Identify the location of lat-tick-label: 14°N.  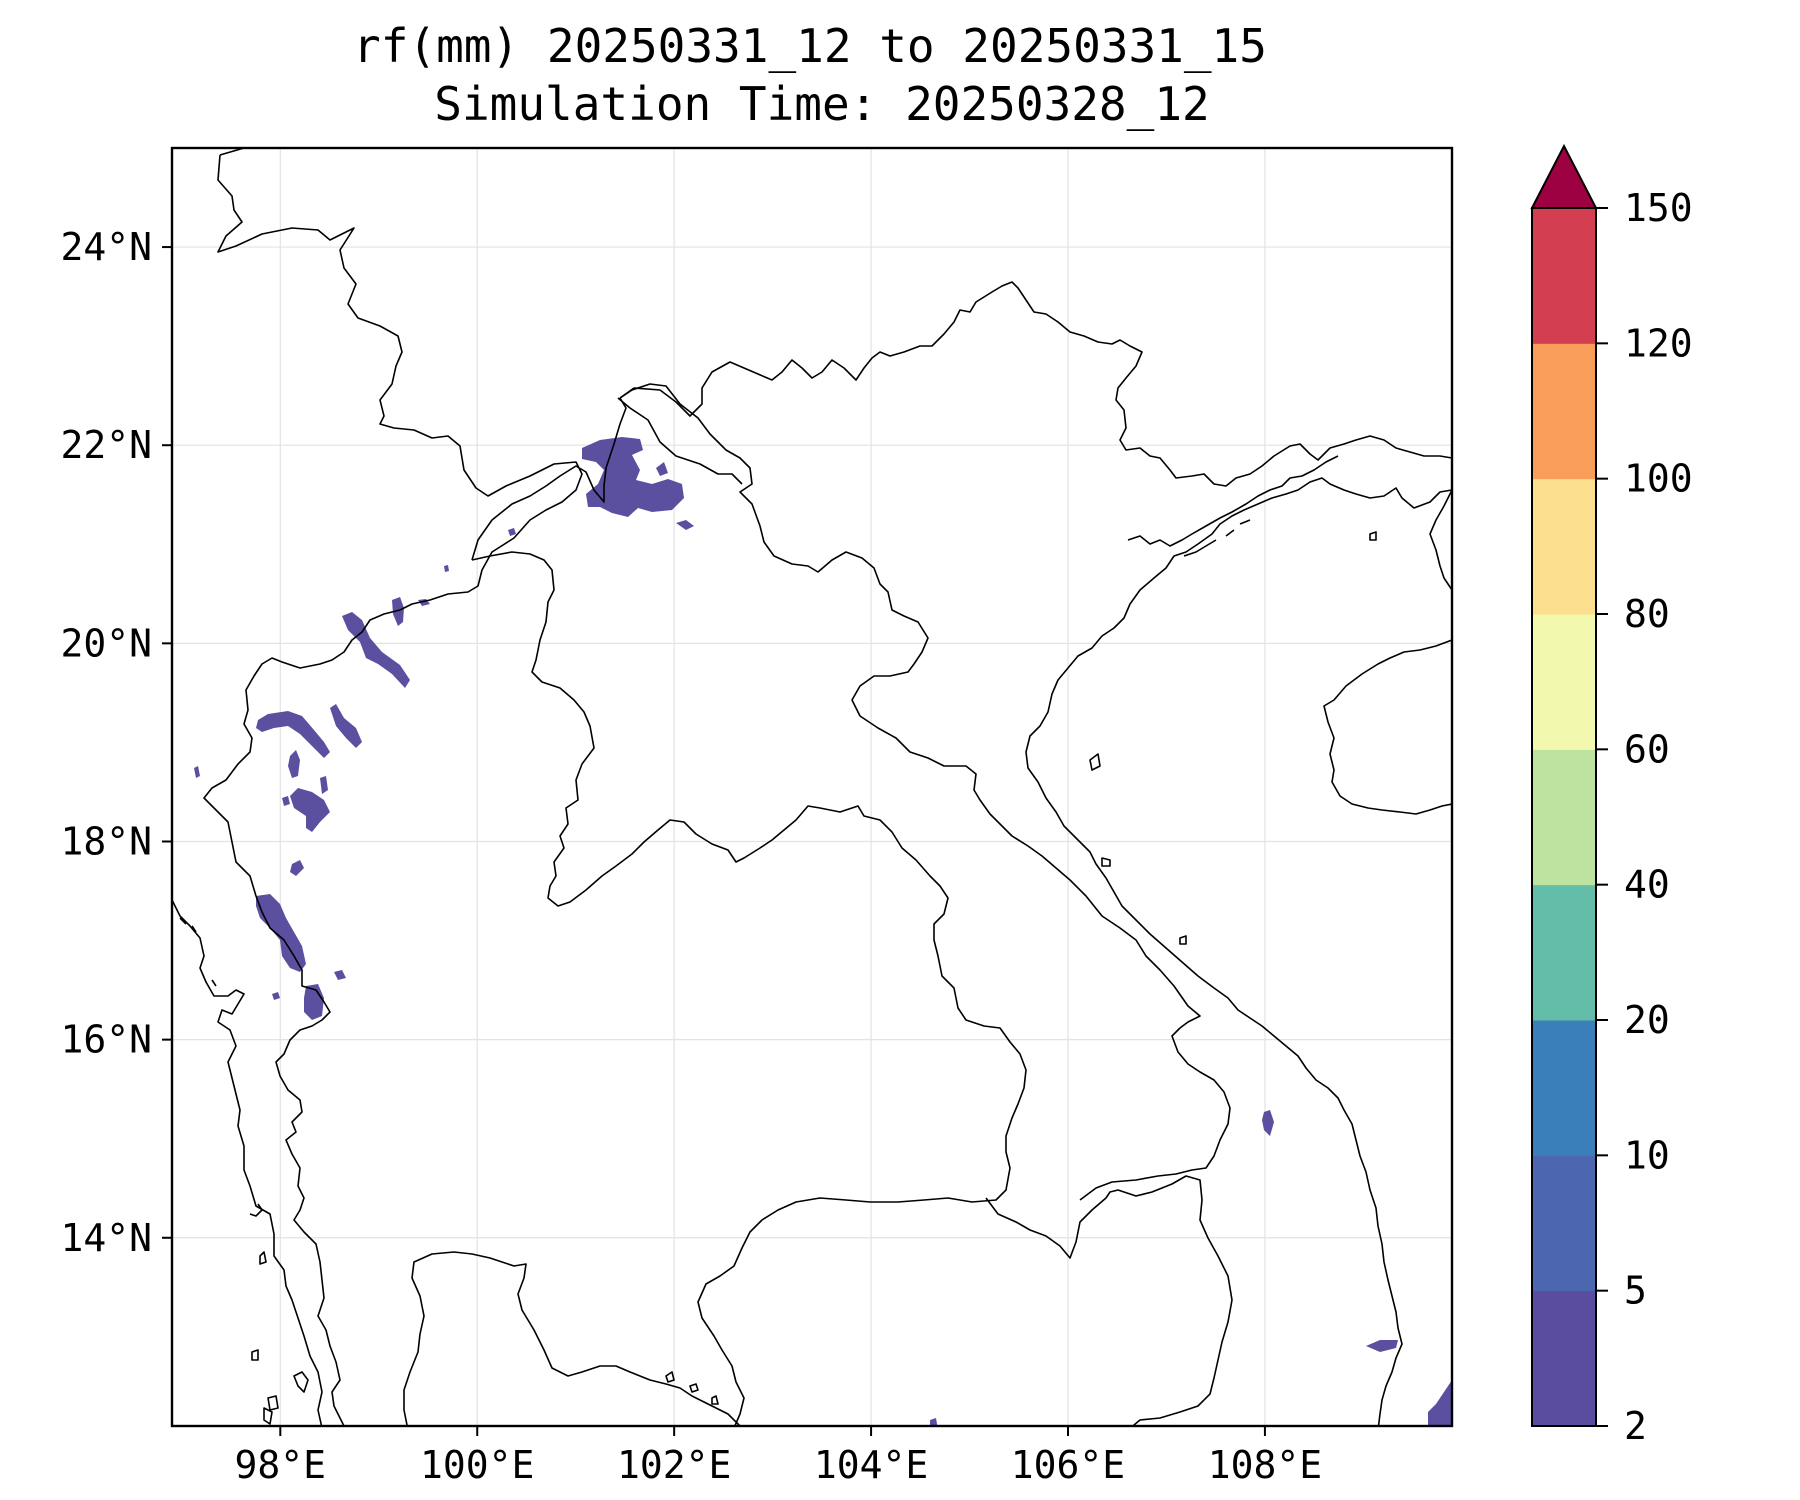
(106, 1238).